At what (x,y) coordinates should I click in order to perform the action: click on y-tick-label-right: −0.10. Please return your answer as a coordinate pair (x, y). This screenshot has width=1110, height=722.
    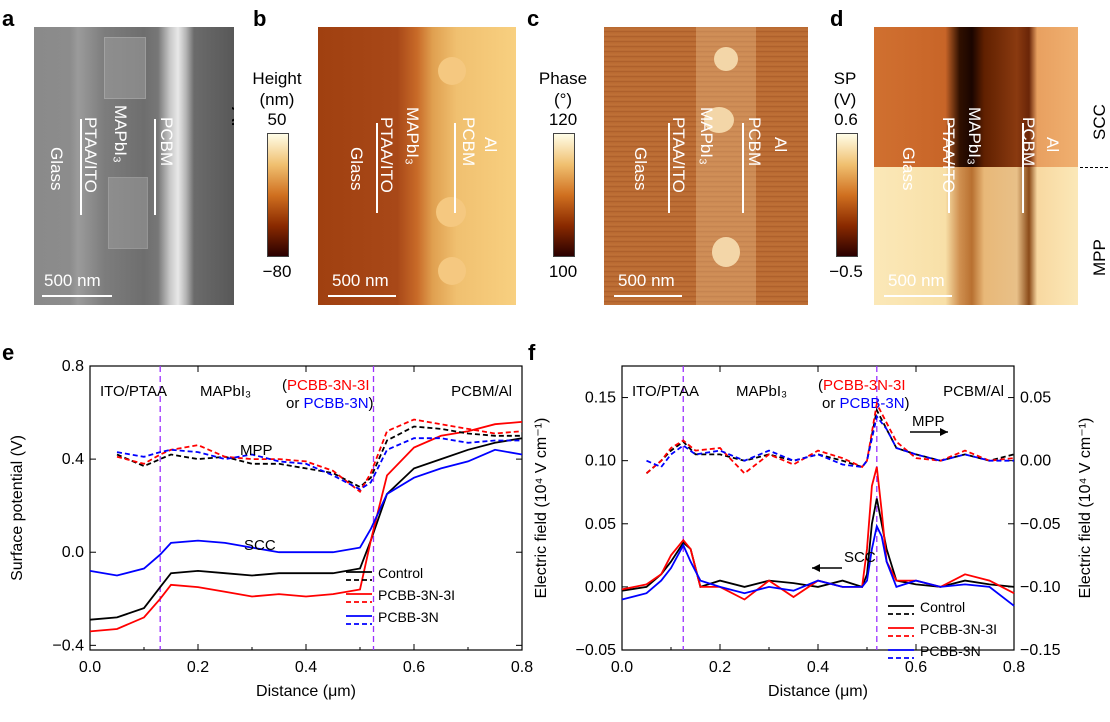
    Looking at the image, I should click on (1040, 587).